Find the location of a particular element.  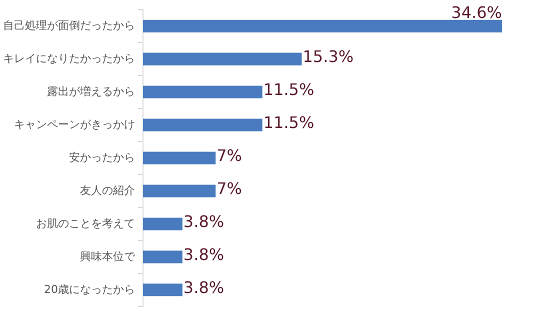

y-tick-label: 友人の紹介 is located at coordinates (107, 190).